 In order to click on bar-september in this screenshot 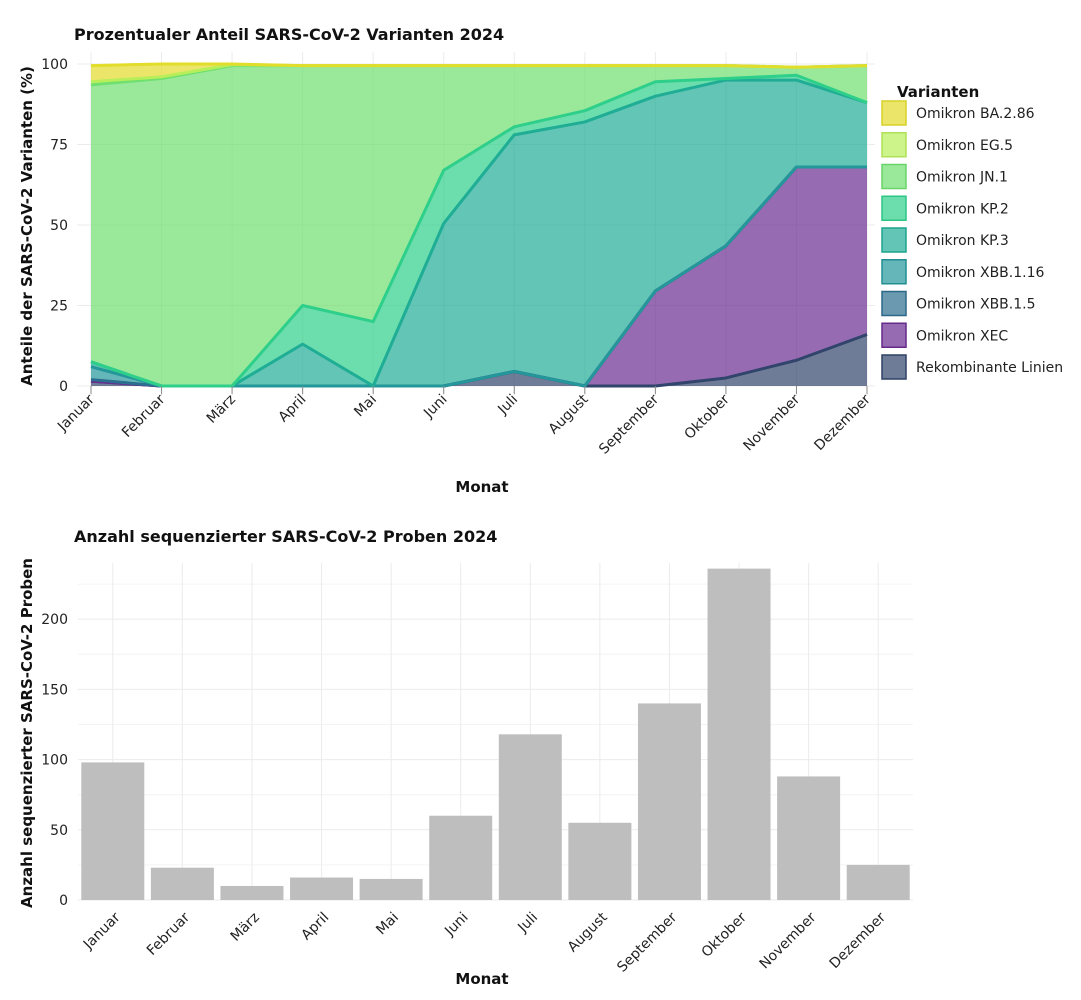, I will do `click(669, 801)`.